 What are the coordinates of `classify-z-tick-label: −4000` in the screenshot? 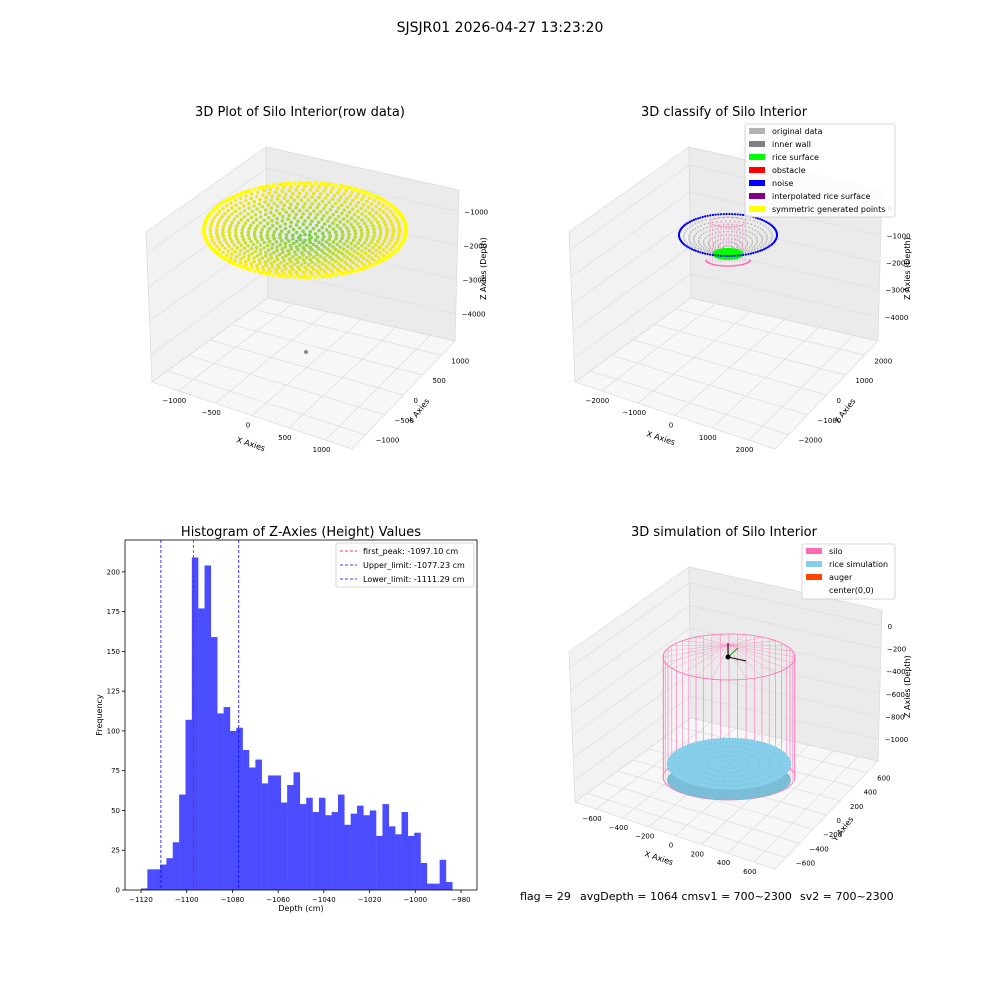 It's located at (897, 318).